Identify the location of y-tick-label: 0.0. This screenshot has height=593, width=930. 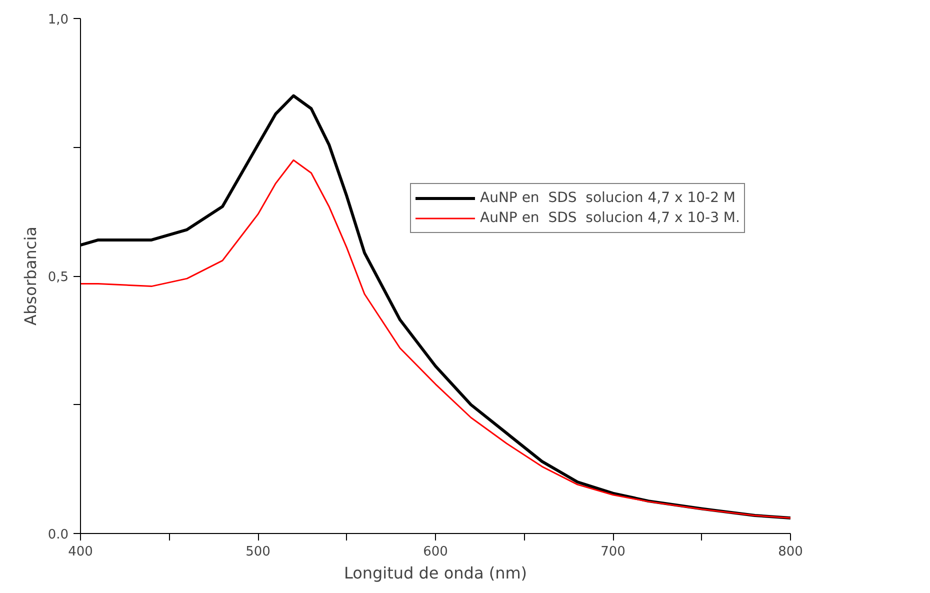
(58, 535).